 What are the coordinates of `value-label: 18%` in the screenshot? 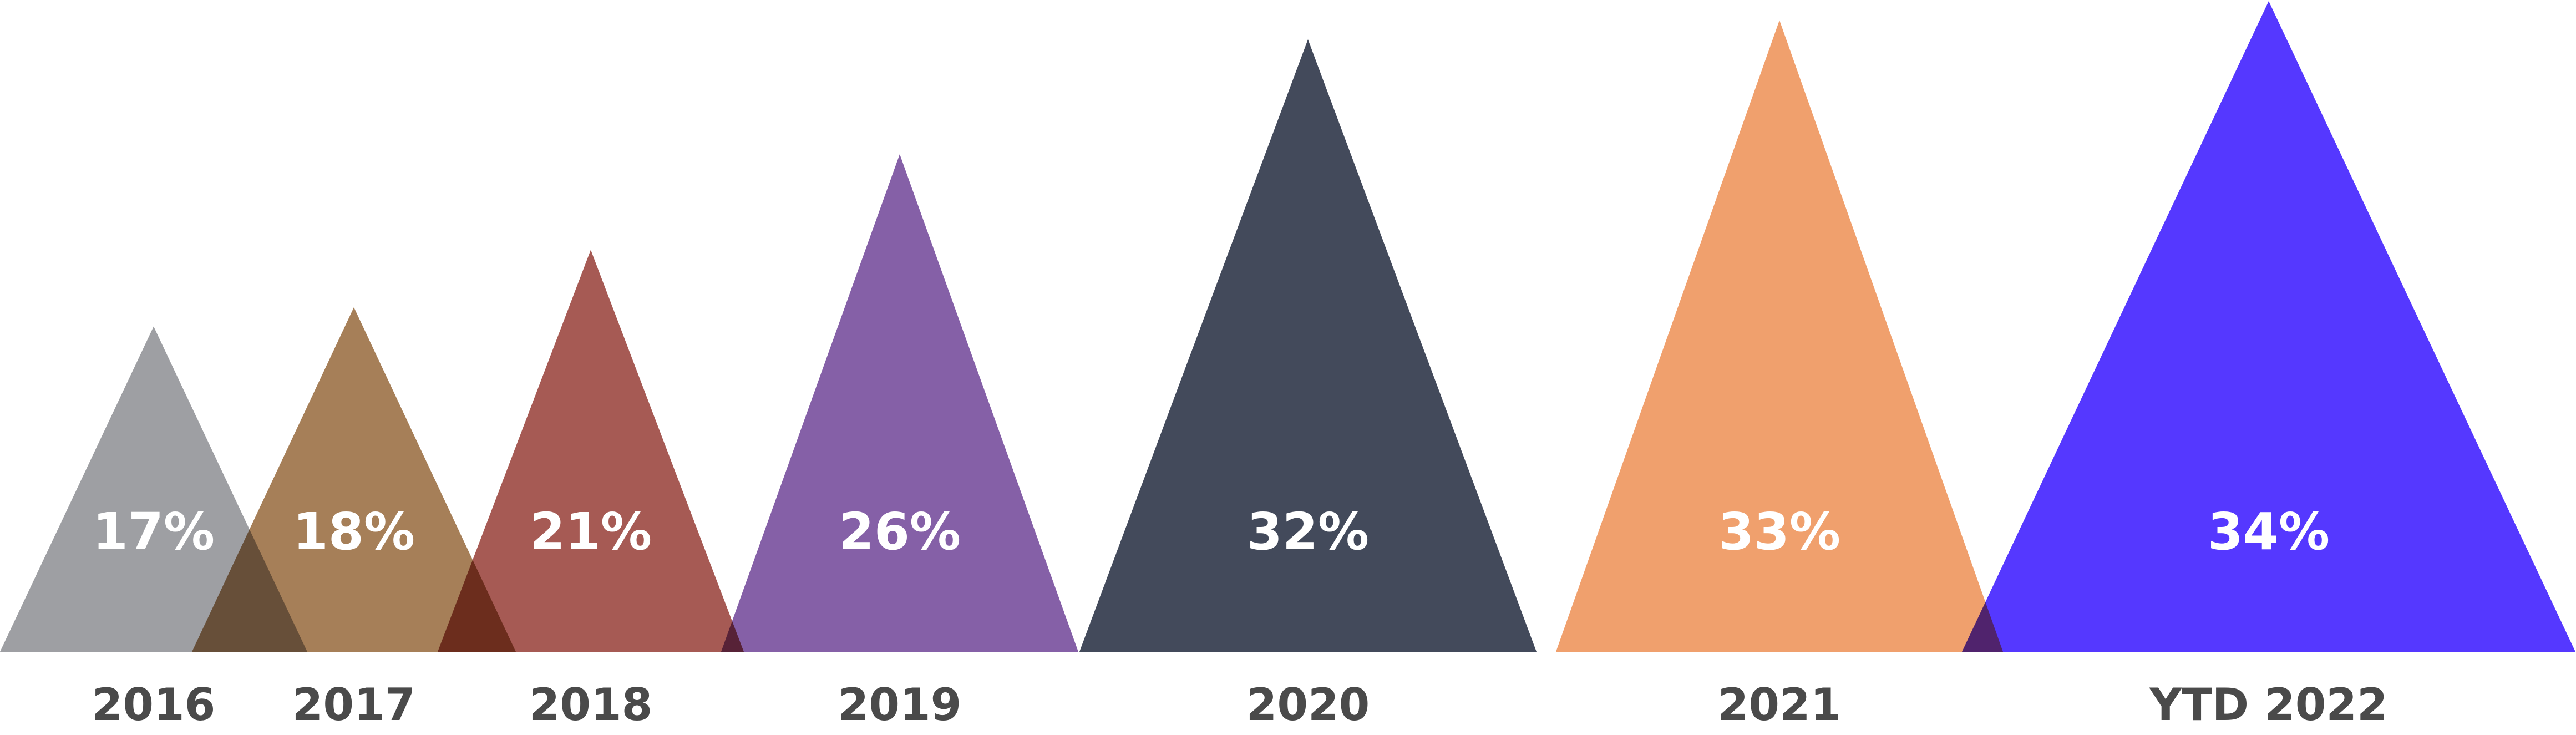 It's located at (354, 531).